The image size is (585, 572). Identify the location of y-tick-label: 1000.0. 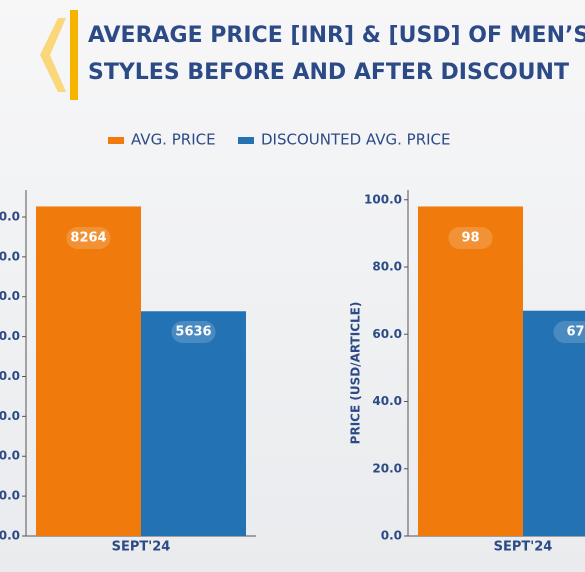
(10, 496).